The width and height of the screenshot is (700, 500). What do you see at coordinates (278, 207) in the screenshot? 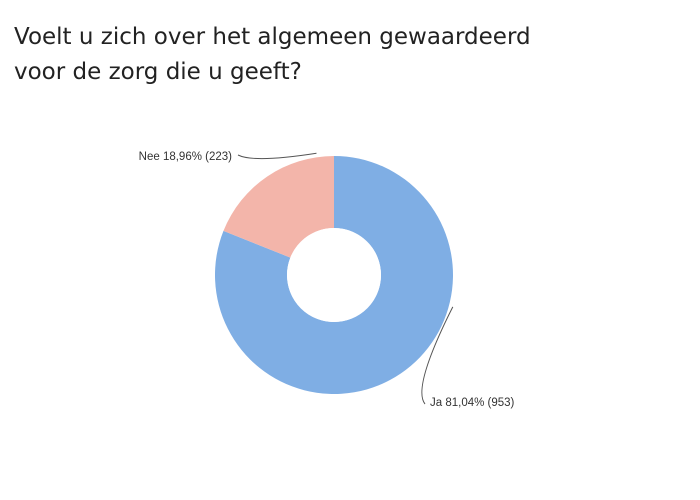
I see `slice-nee` at bounding box center [278, 207].